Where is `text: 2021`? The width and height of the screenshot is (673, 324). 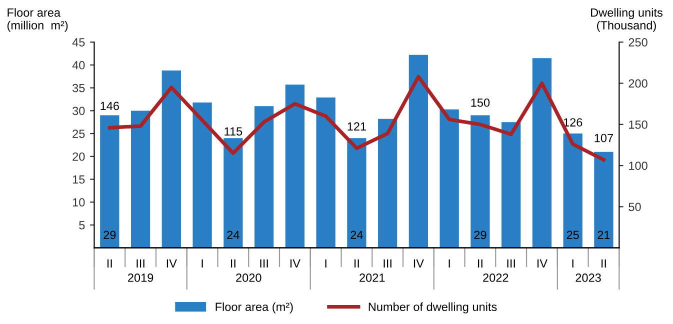 text: 2021 is located at coordinates (372, 278).